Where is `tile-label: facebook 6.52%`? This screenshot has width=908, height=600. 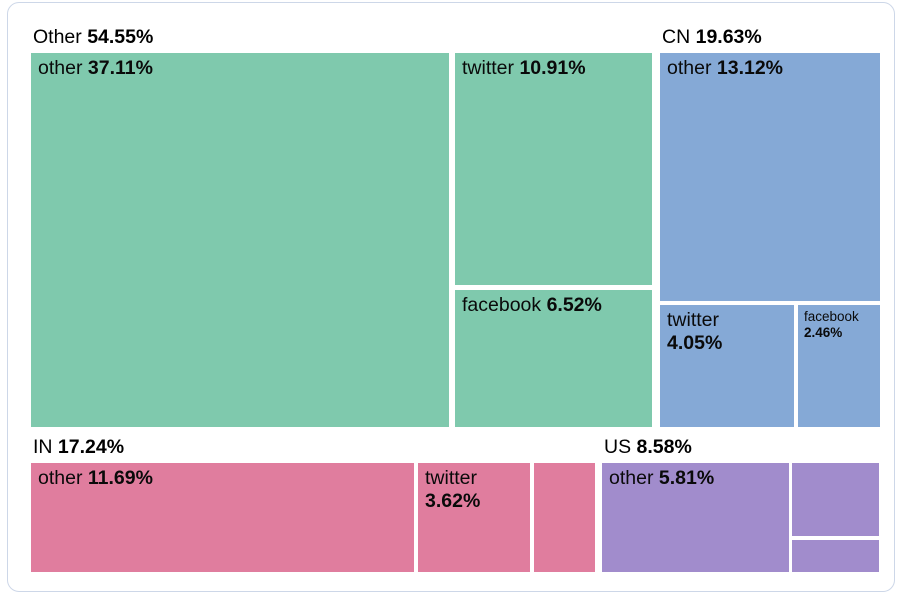
tile-label: facebook 6.52% is located at coordinates (553, 303).